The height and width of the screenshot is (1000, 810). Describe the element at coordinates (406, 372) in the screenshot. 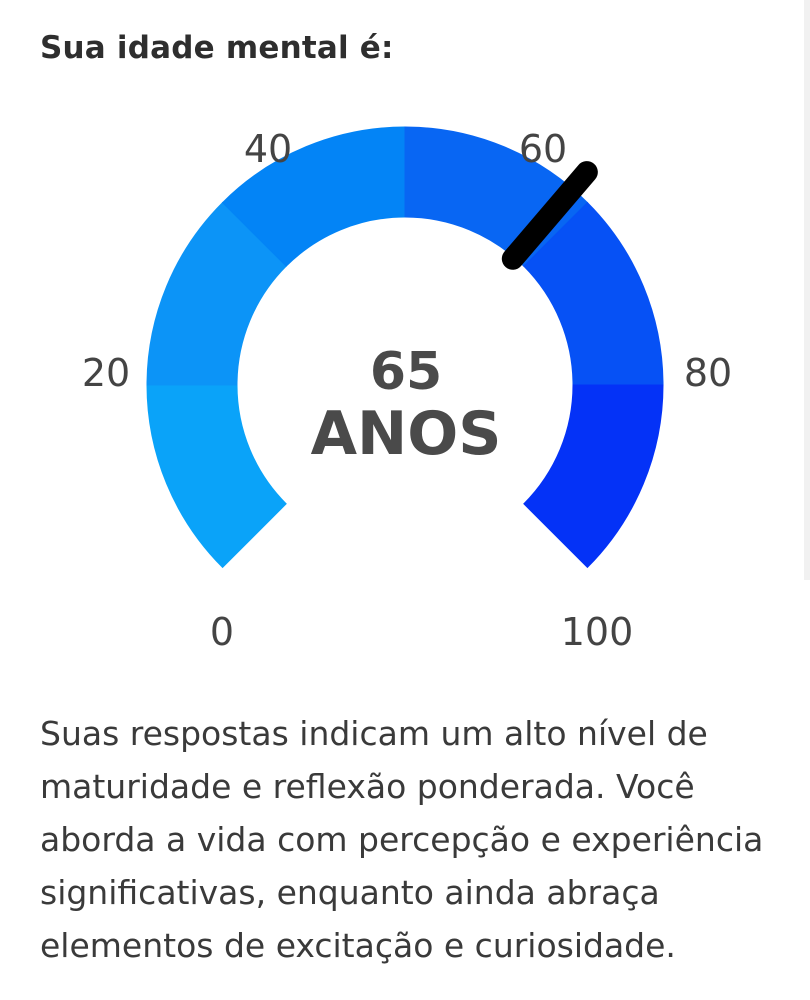

I see `gauge-value: 65` at that location.